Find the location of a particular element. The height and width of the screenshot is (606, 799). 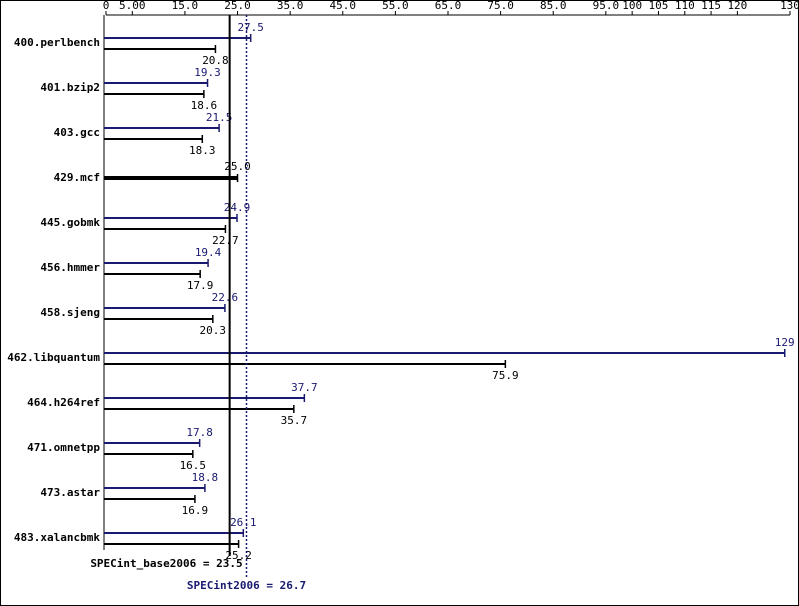

category-label: 458.sjeng is located at coordinates (70, 312).